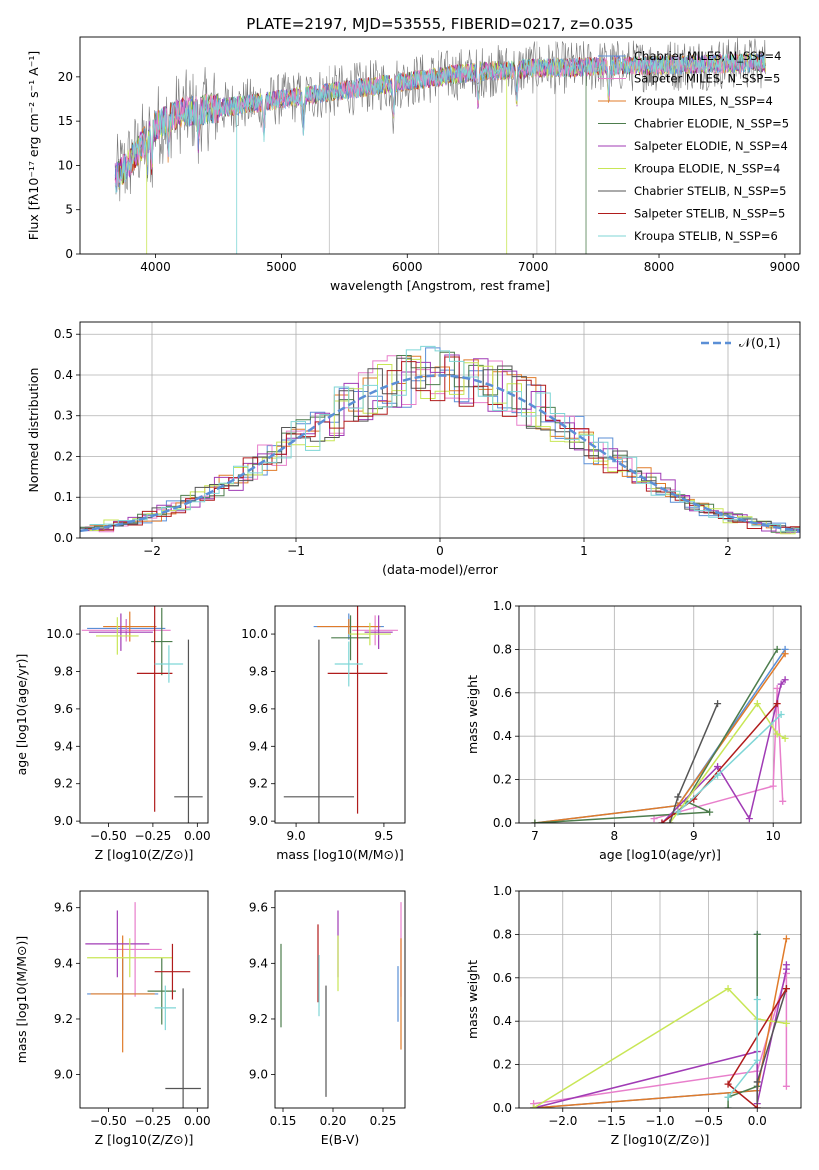  Describe the element at coordinates (710, 191) in the screenshot. I see `legend-entry: Chabrier STELIB, N_SSP=5` at that location.